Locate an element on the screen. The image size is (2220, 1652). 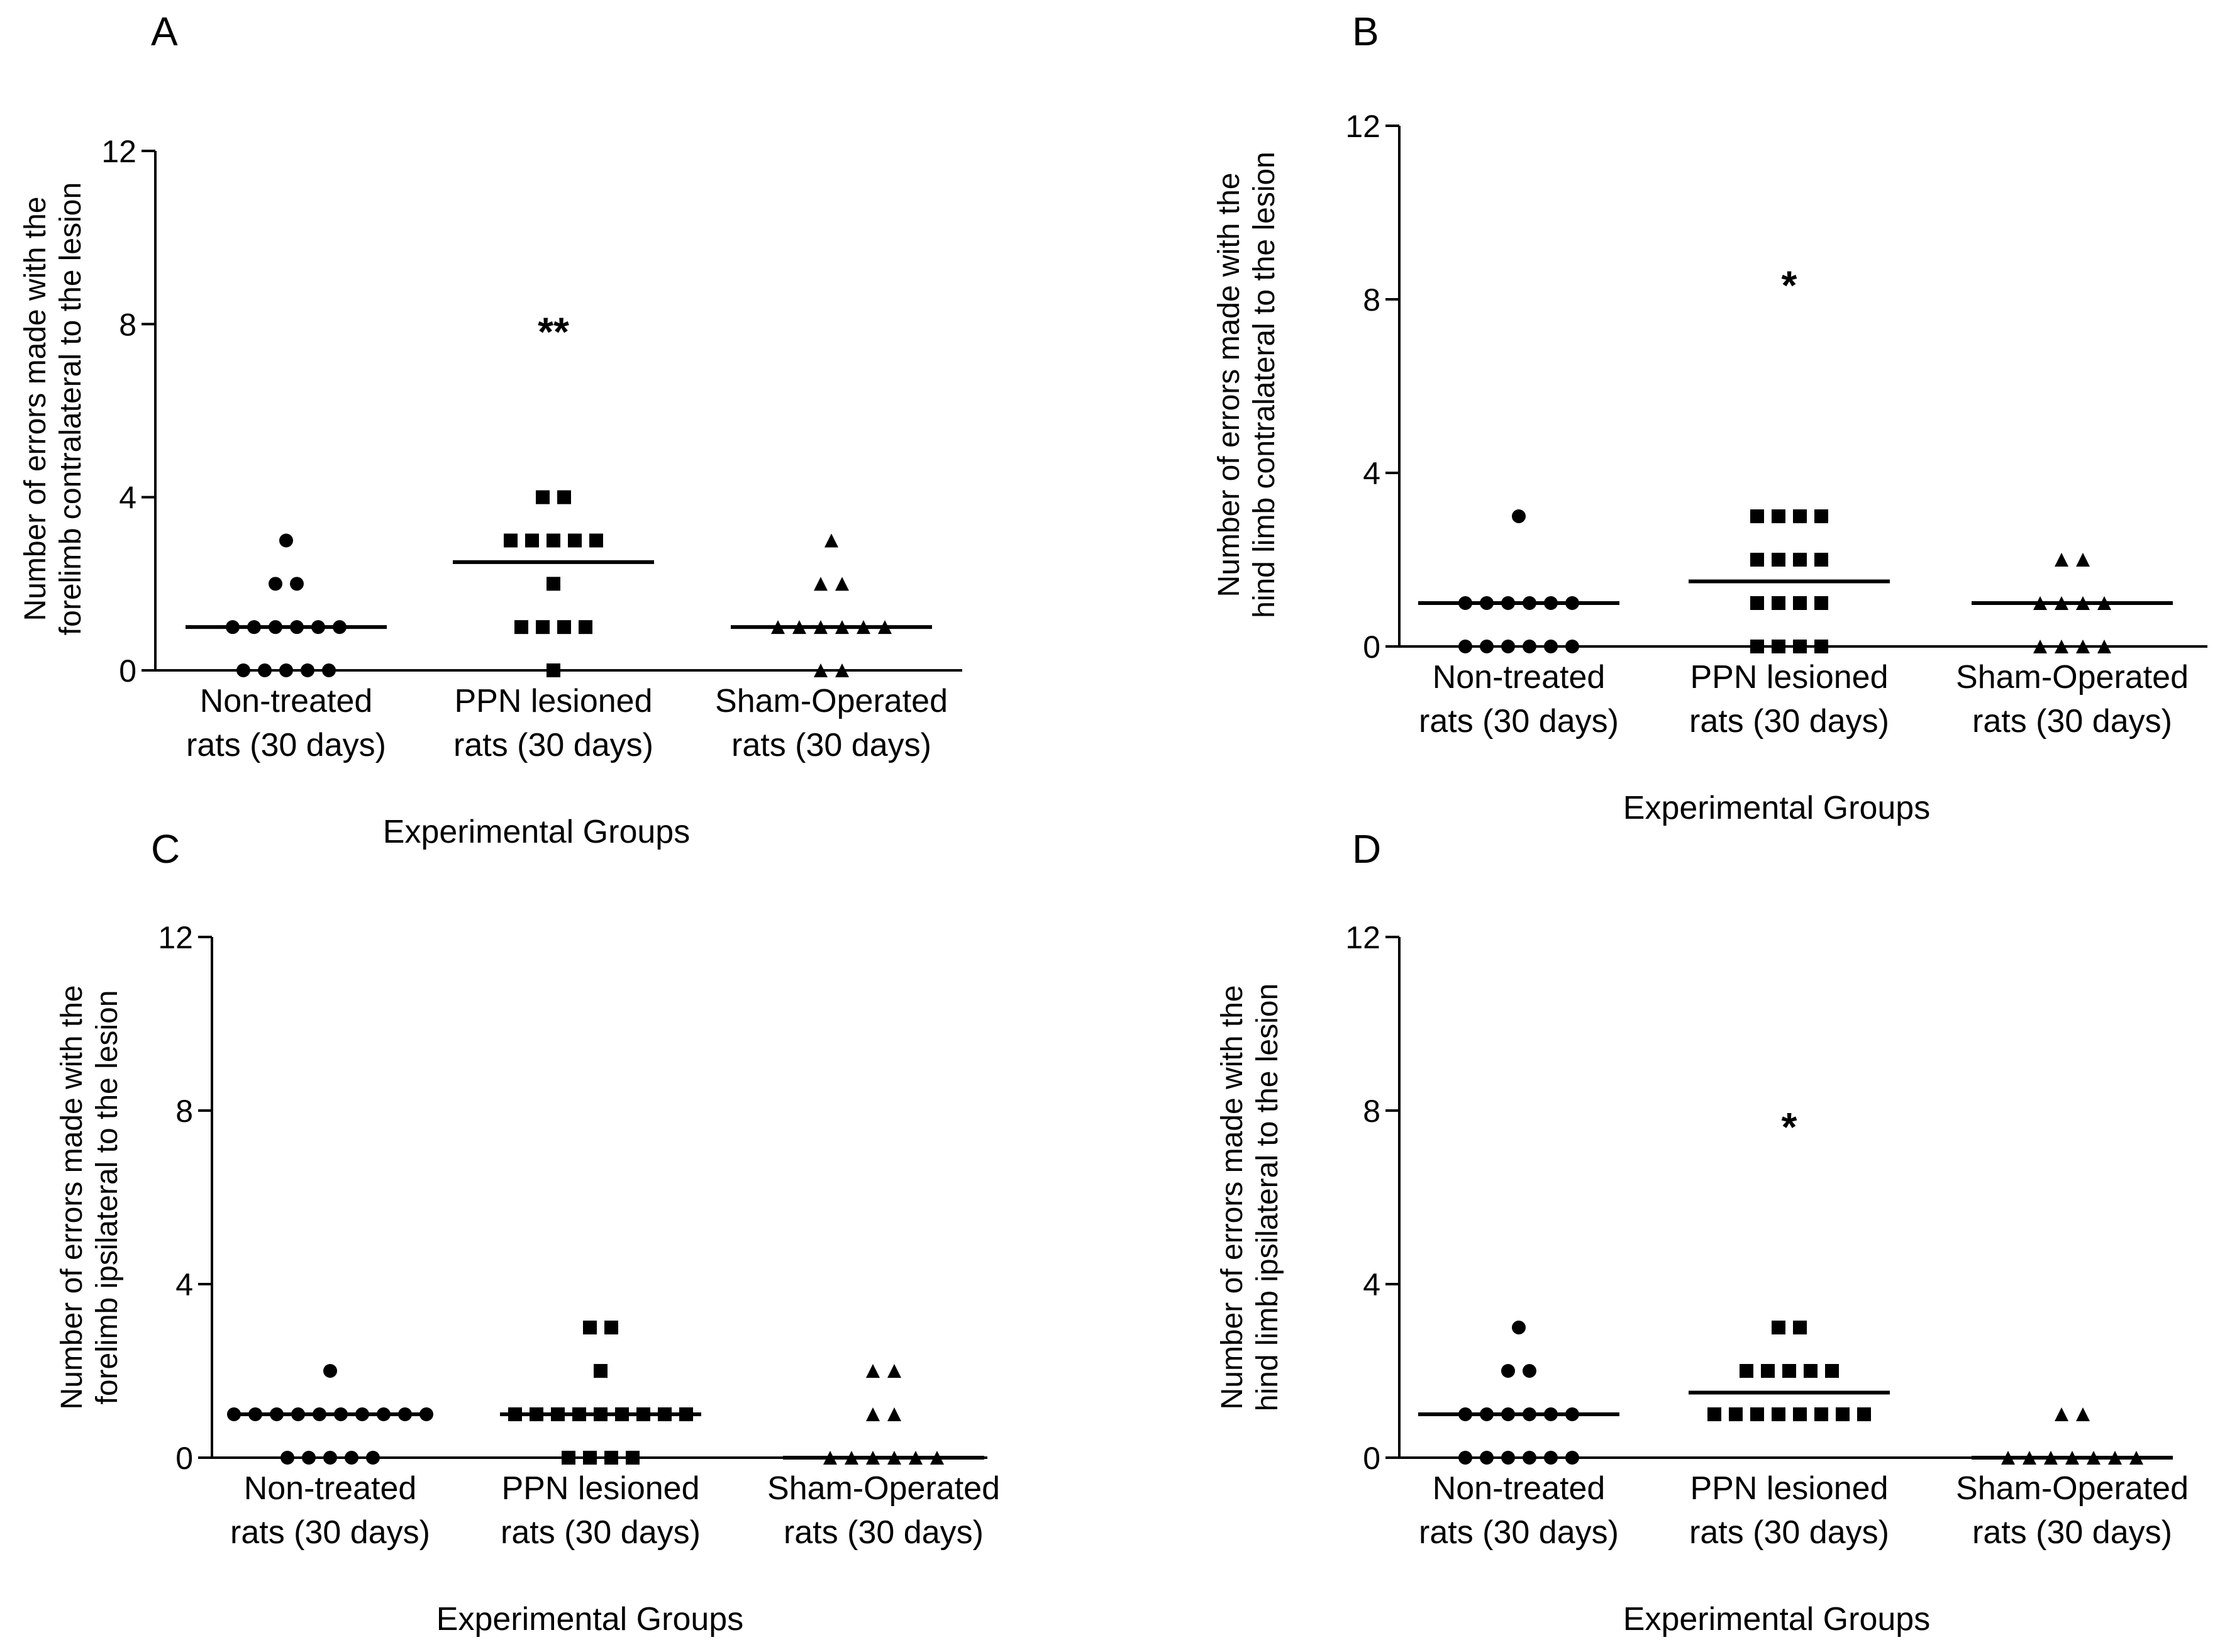
y-axis-title-line: hind limb ipsilateral to the lesion is located at coordinates (1267, 1197).